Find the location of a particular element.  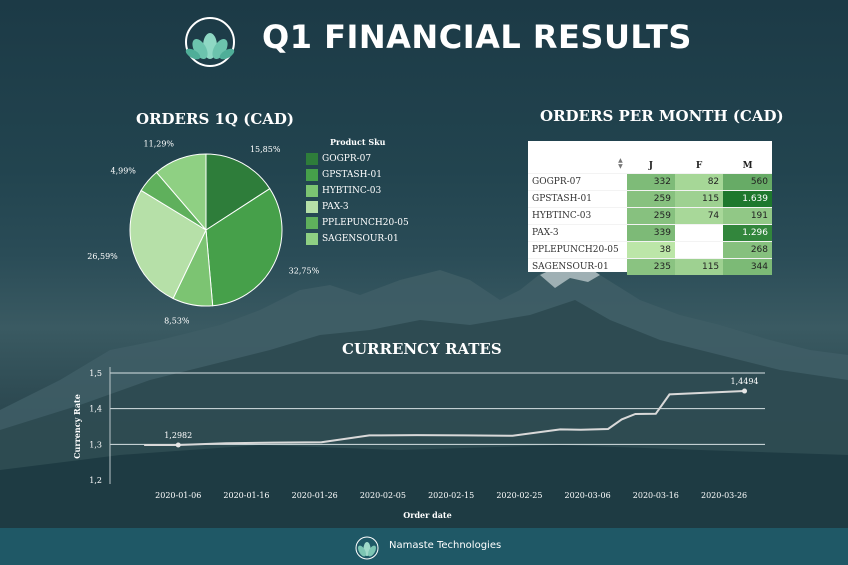

column-header: M is located at coordinates (747, 166).